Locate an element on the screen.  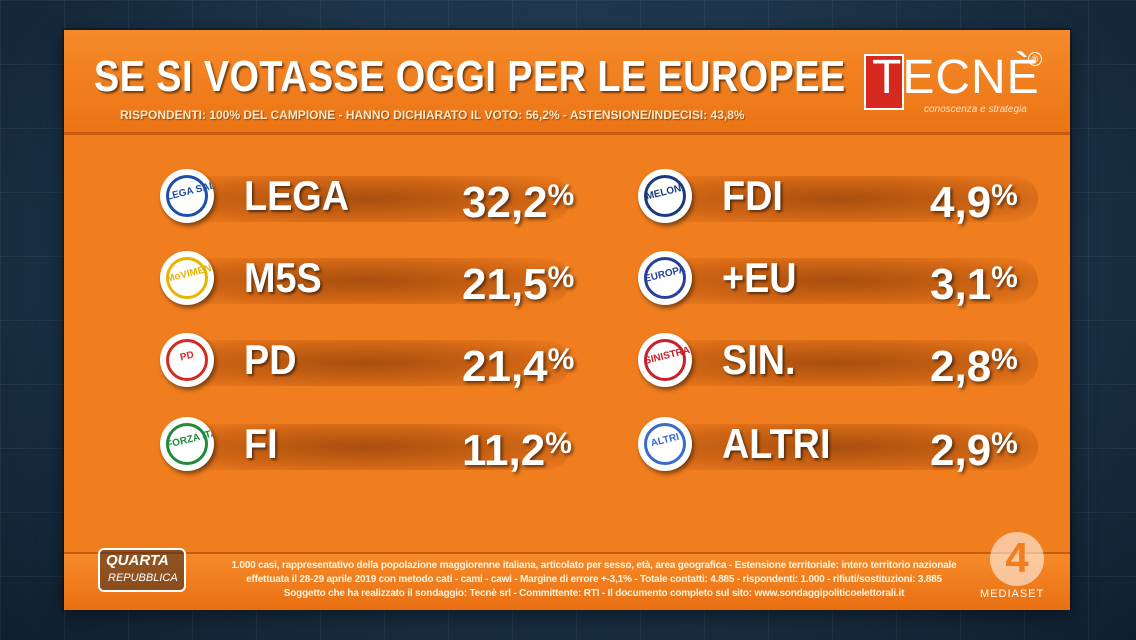
registered-icon: ® is located at coordinates (1035, 59).